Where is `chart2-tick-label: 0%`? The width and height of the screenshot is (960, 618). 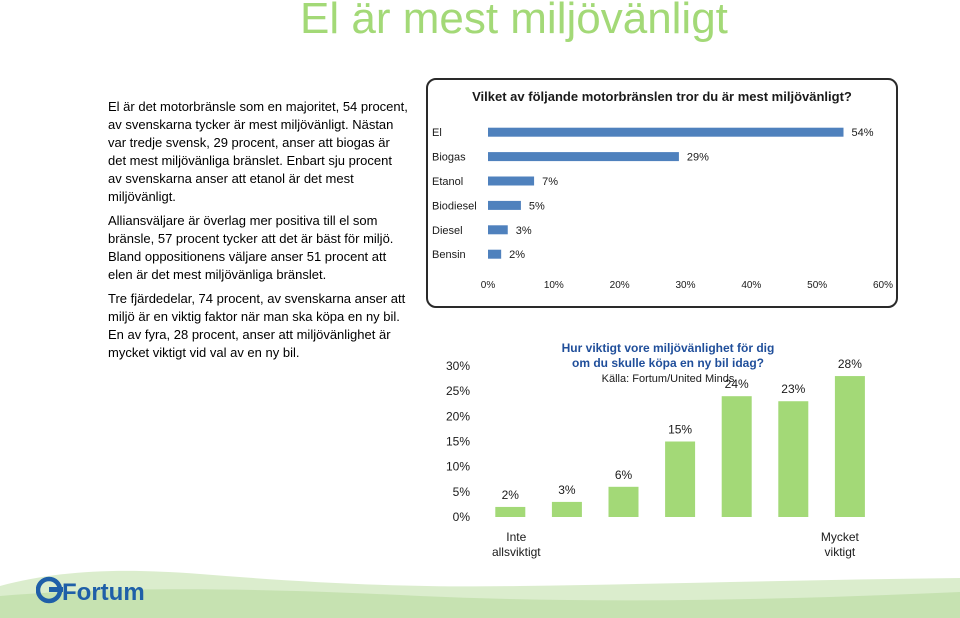
chart2-tick-label: 0% is located at coordinates (462, 517).